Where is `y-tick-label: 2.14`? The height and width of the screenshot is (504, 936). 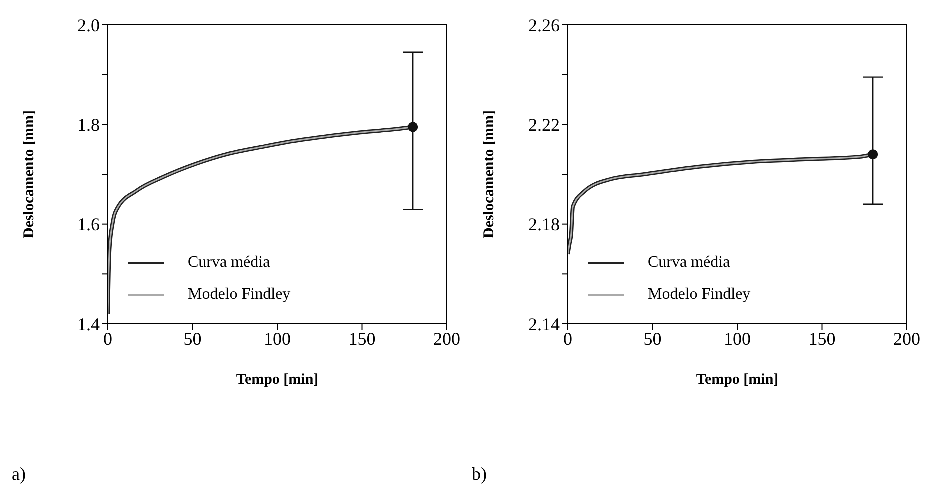 y-tick-label: 2.14 is located at coordinates (544, 324).